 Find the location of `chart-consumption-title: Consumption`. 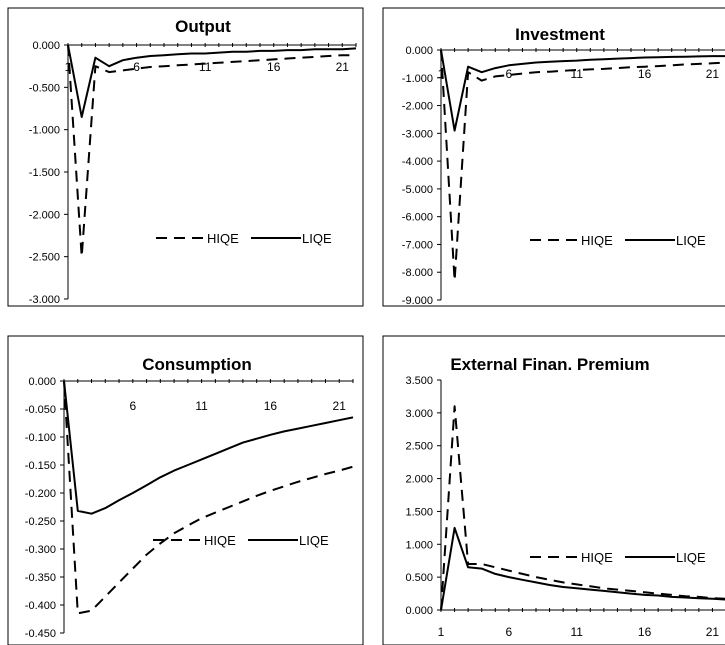

chart-consumption-title: Consumption is located at coordinates (197, 364).